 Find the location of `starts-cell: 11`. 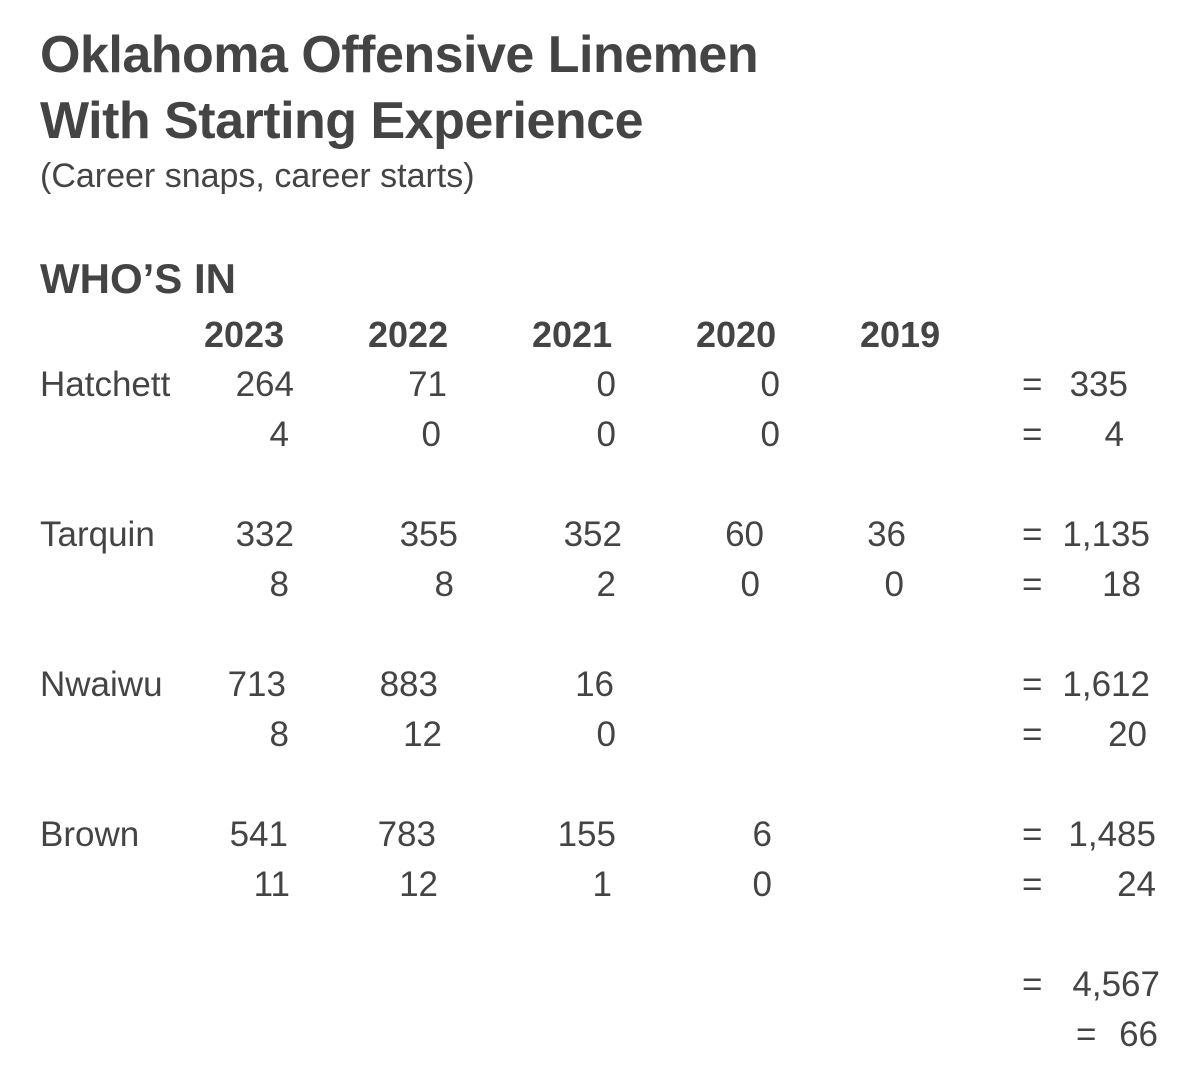

starts-cell: 11 is located at coordinates (271, 884).